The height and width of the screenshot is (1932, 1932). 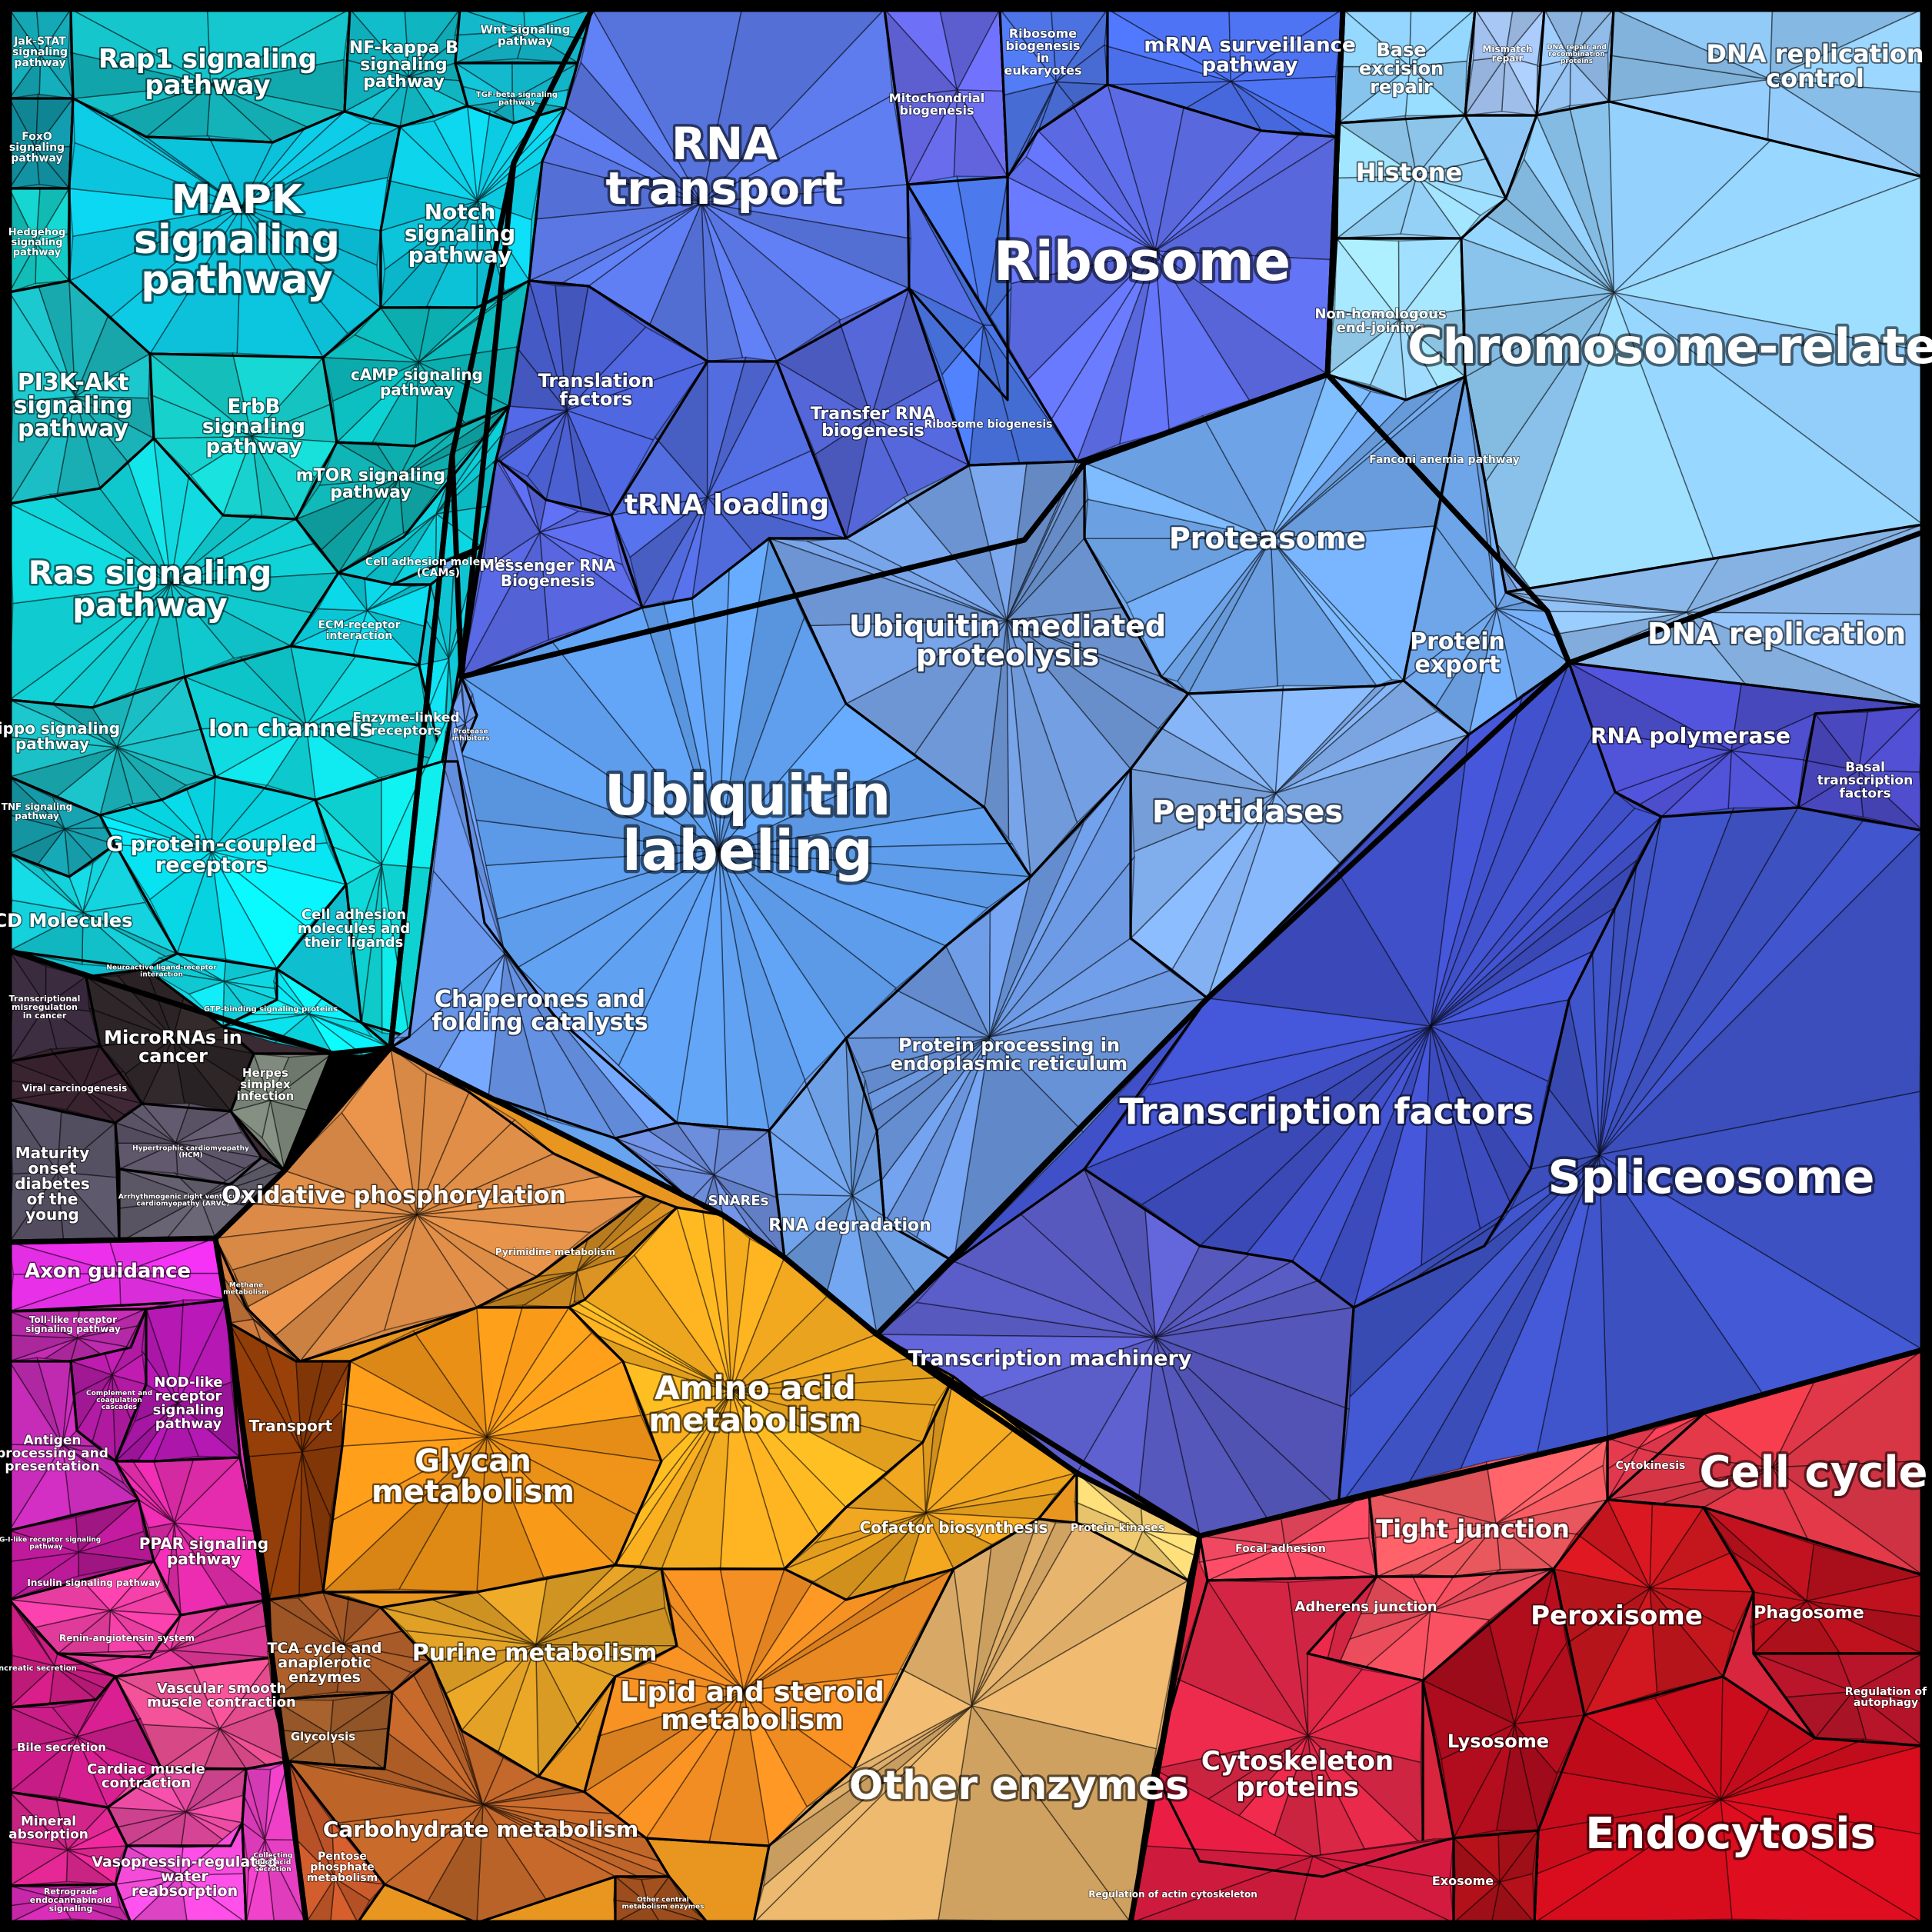 I want to click on region-mapk, so click(x=235, y=229).